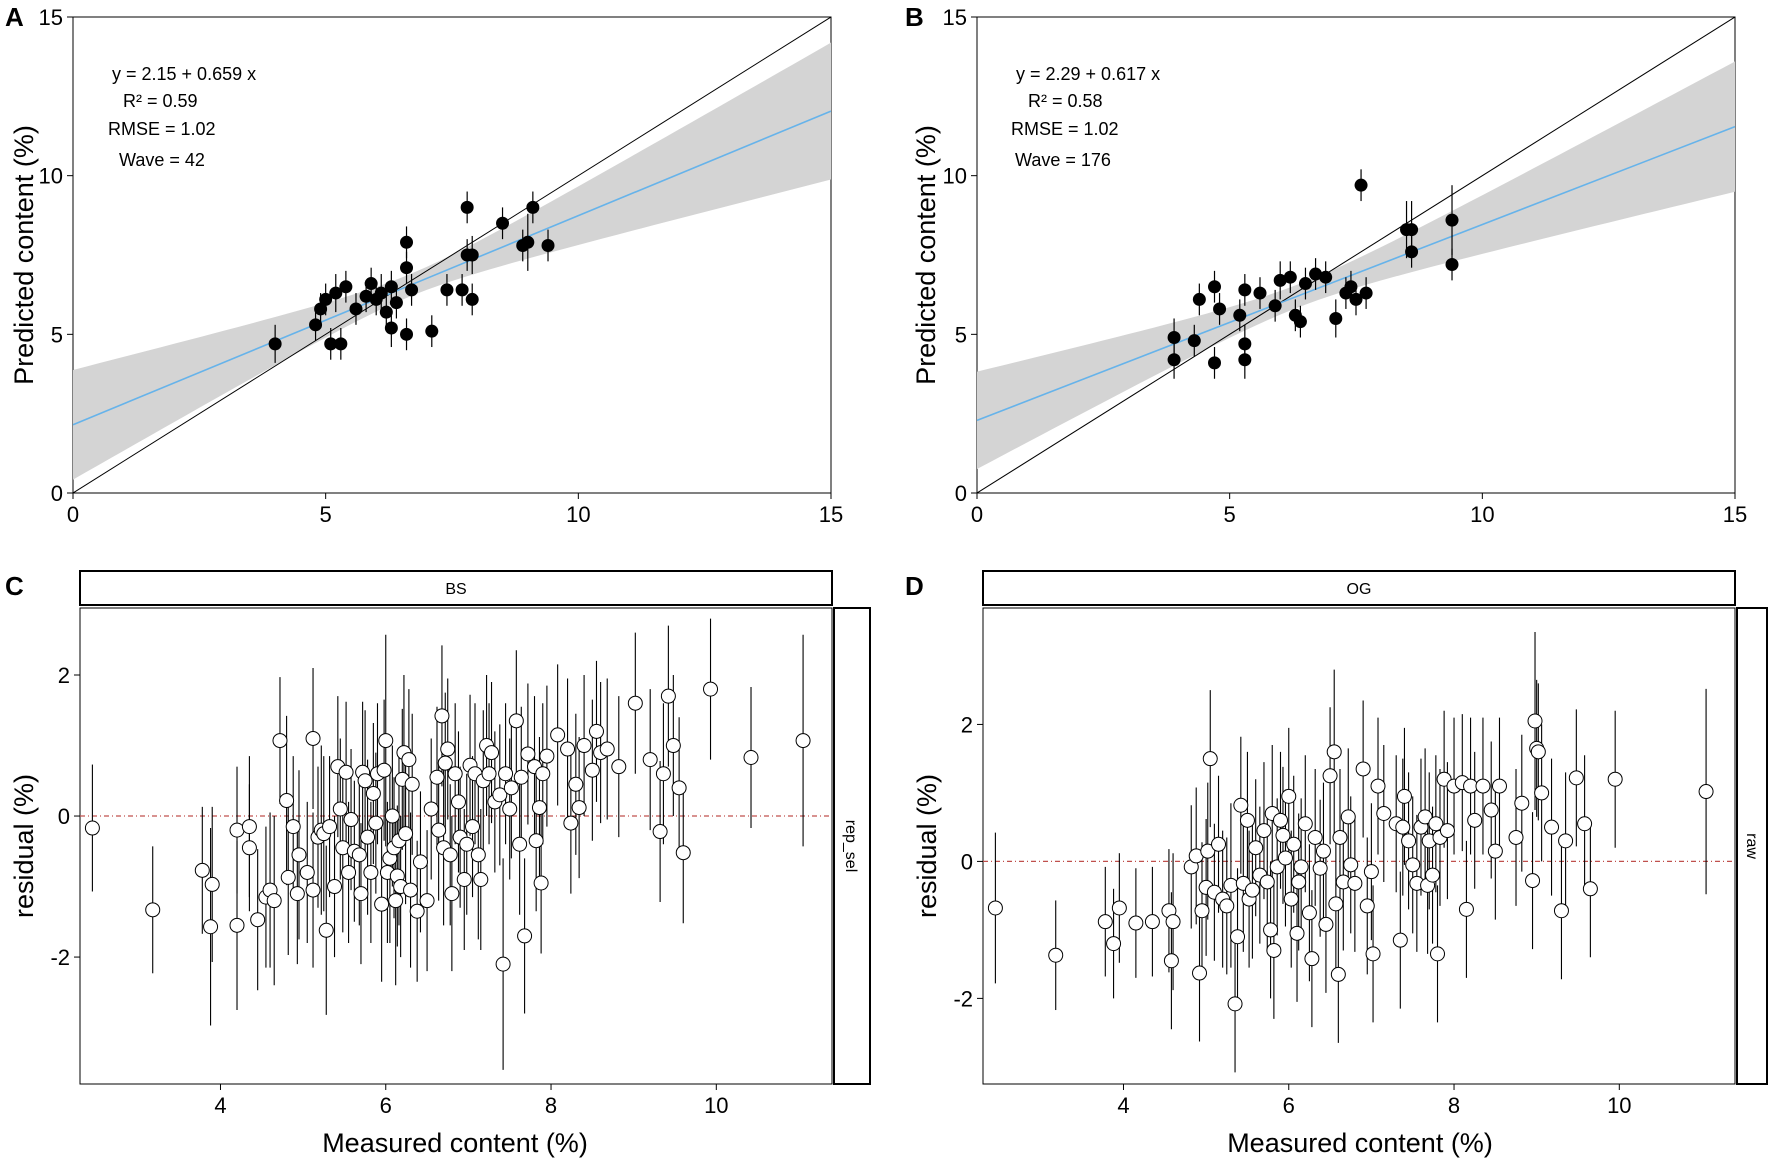 Image resolution: width=1772 pixels, height=1165 pixels. I want to click on panel-letter-d: D, so click(914, 586).